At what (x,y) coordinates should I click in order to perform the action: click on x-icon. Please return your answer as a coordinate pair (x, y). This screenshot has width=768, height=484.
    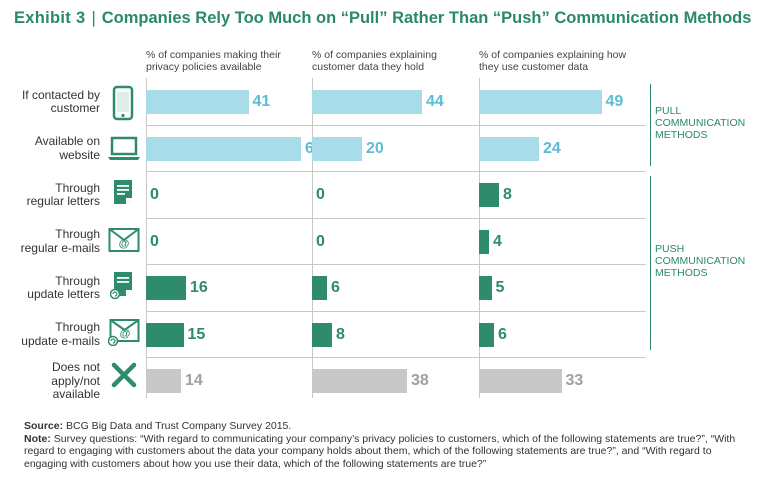
    Looking at the image, I should click on (124, 377).